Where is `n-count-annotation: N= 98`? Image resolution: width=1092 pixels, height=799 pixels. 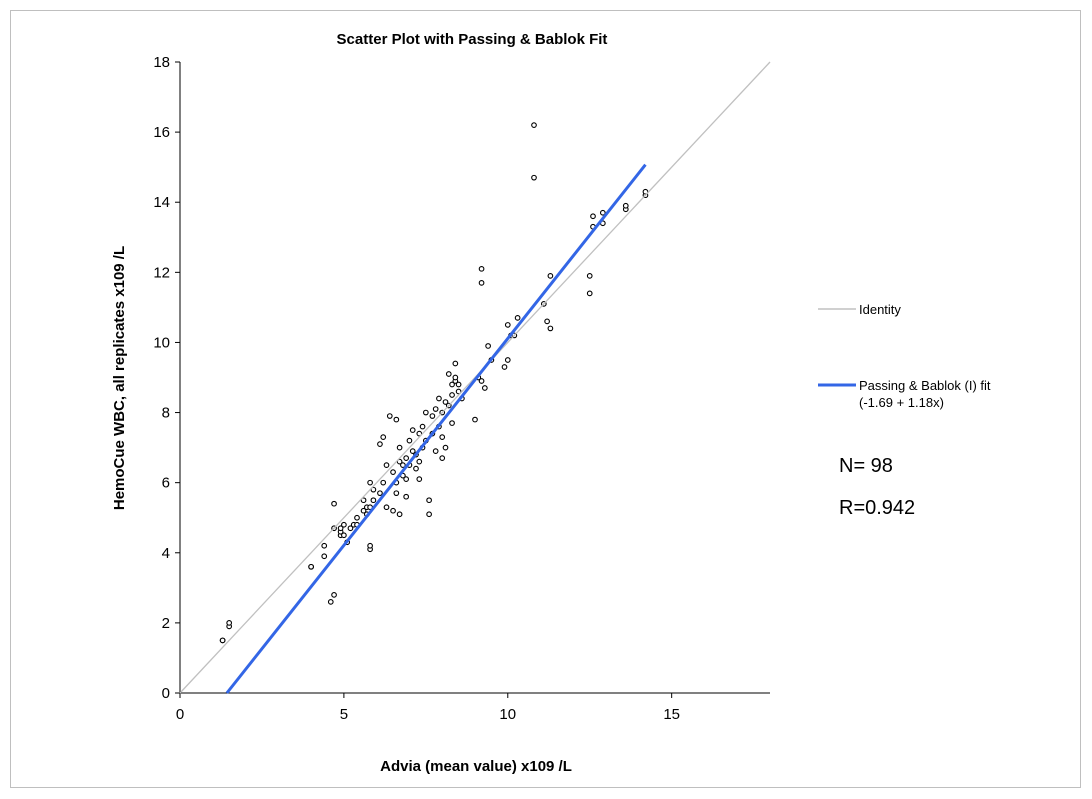
n-count-annotation: N= 98 is located at coordinates (866, 466).